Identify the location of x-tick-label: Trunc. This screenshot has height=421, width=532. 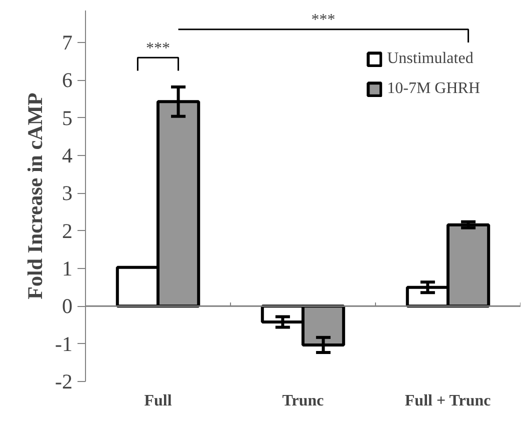
(303, 401).